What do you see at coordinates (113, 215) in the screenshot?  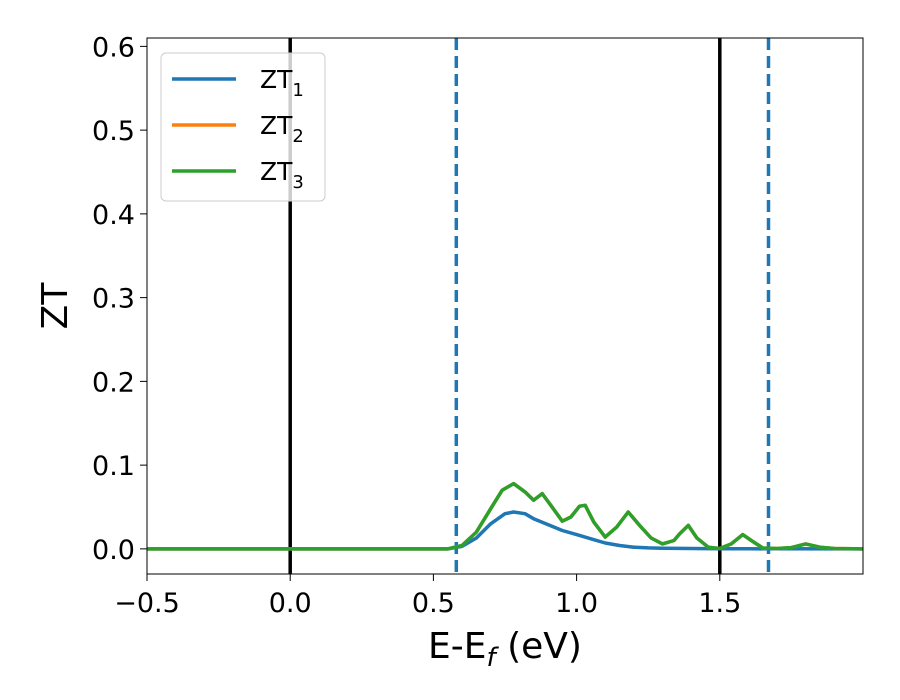 I see `y-tick-label: 0.4` at bounding box center [113, 215].